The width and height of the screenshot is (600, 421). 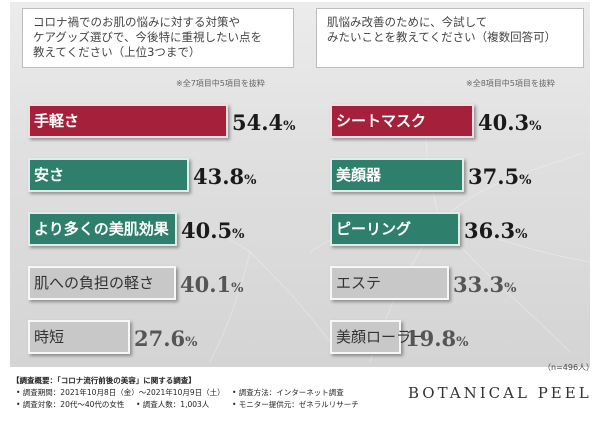 I want to click on left-bar-label: 安さ, so click(x=49, y=175).